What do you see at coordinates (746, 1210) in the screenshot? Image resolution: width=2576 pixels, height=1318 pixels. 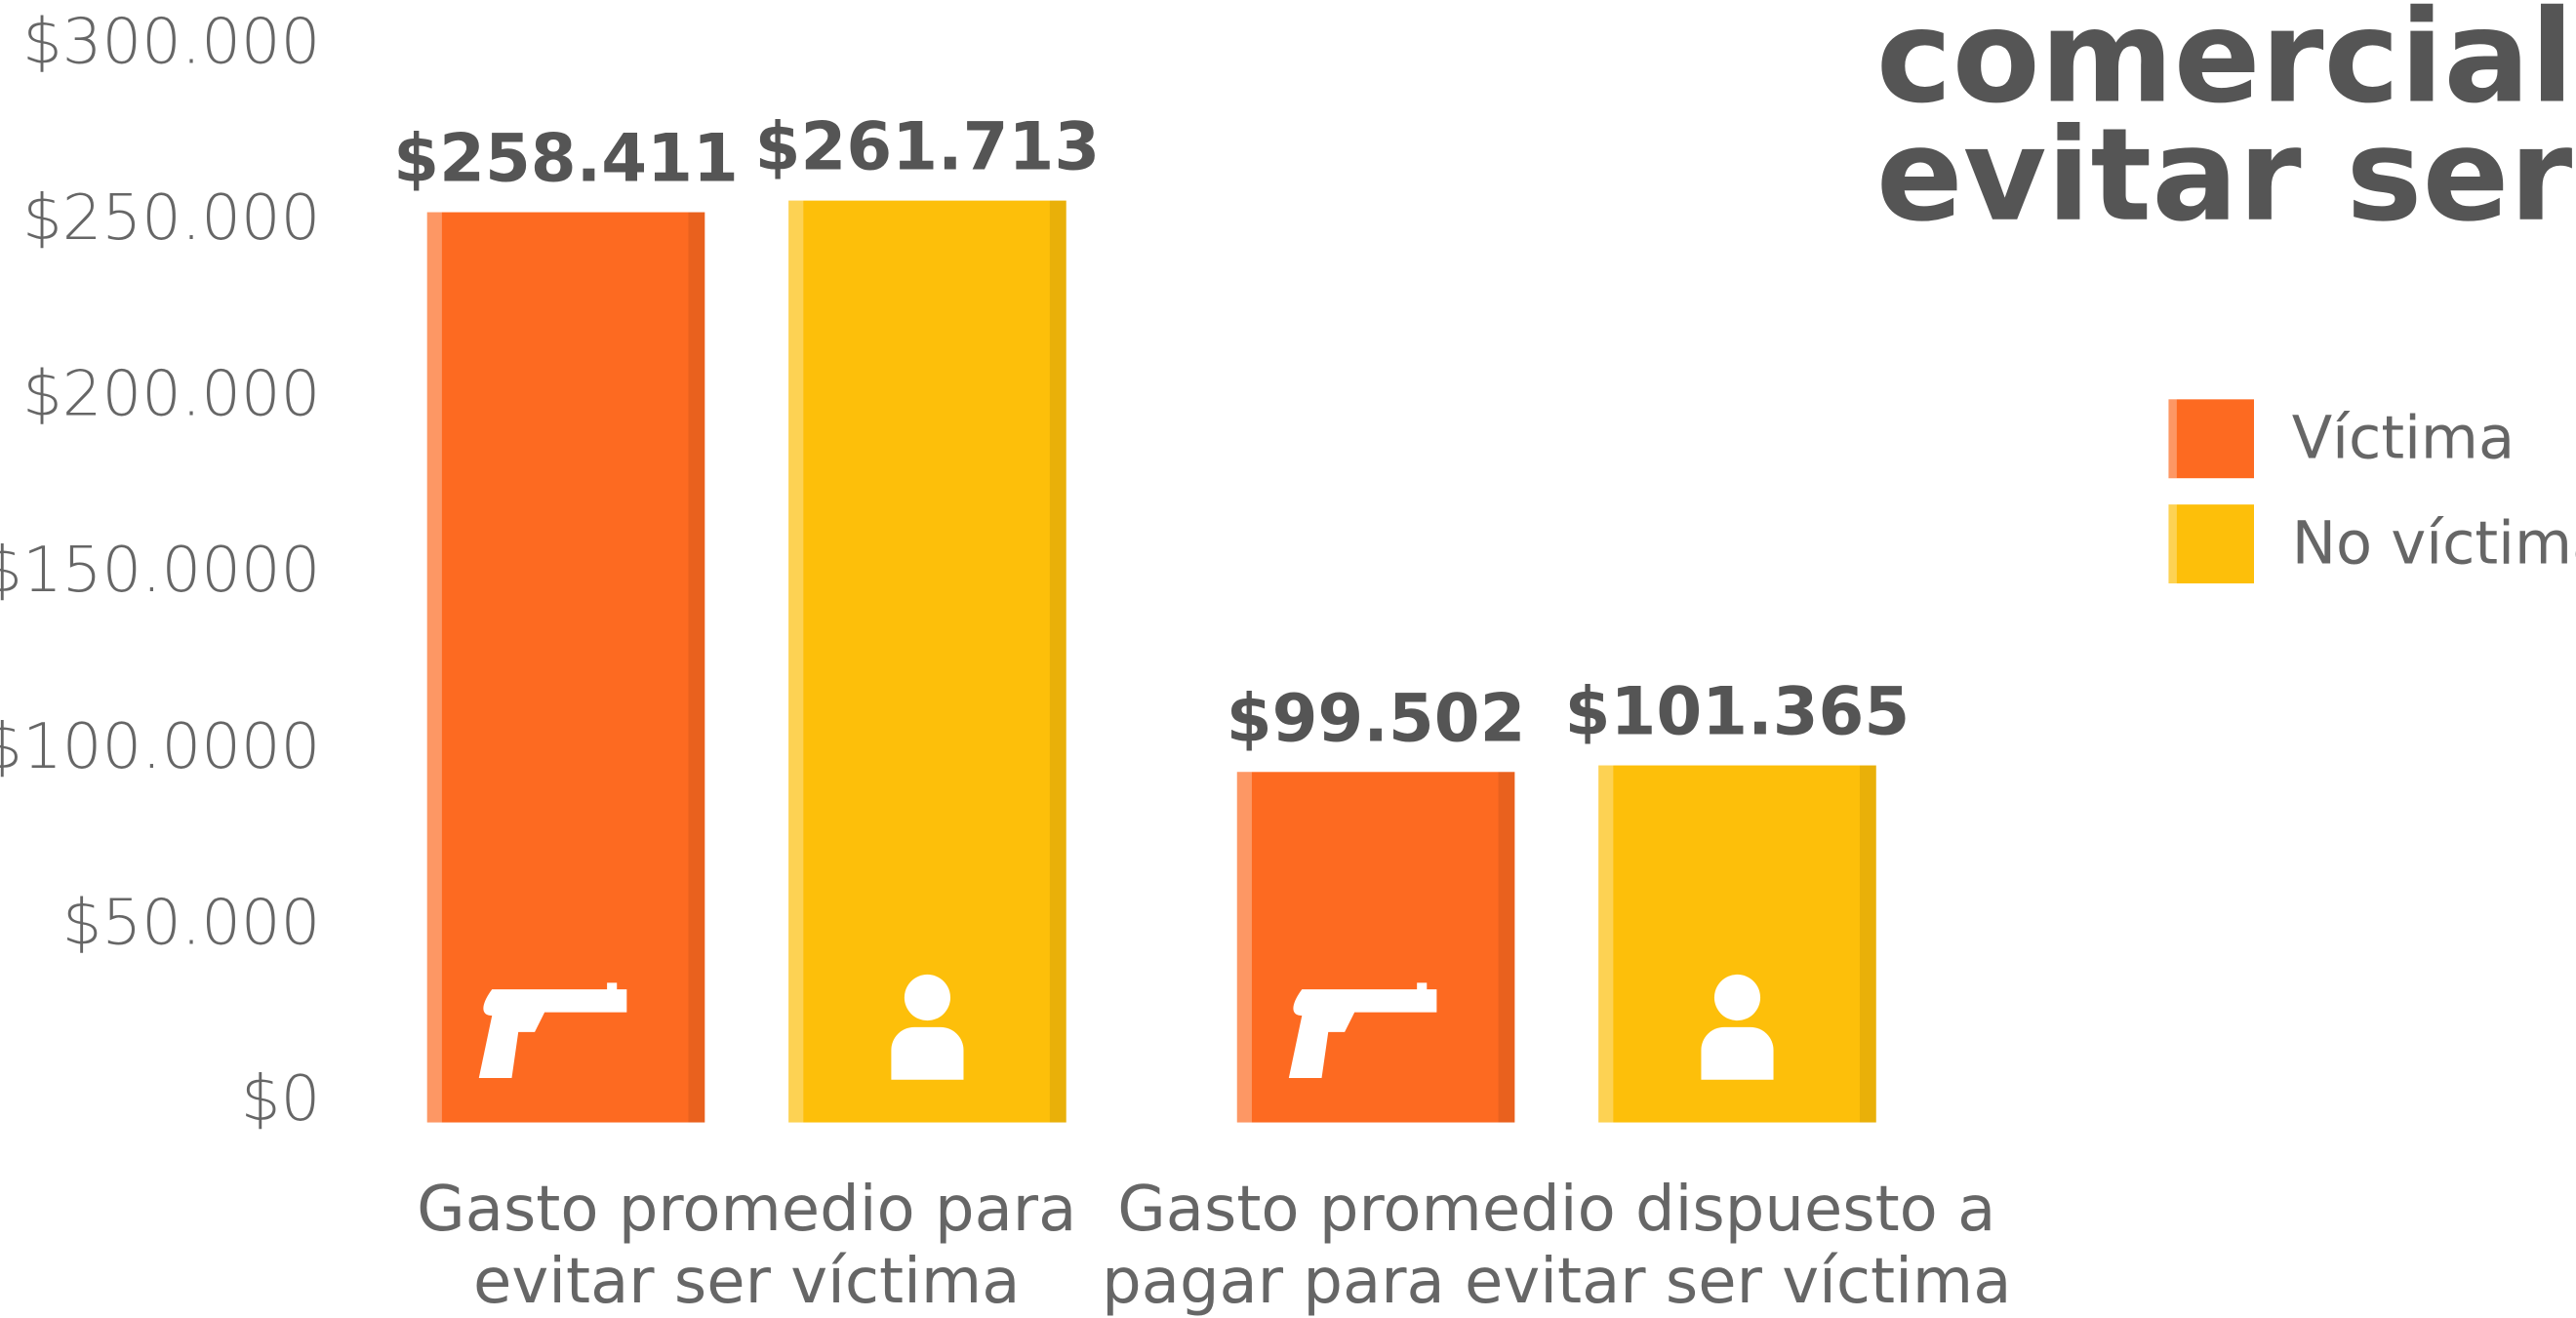 I see `x-tick-label: Gasto promedio para` at bounding box center [746, 1210].